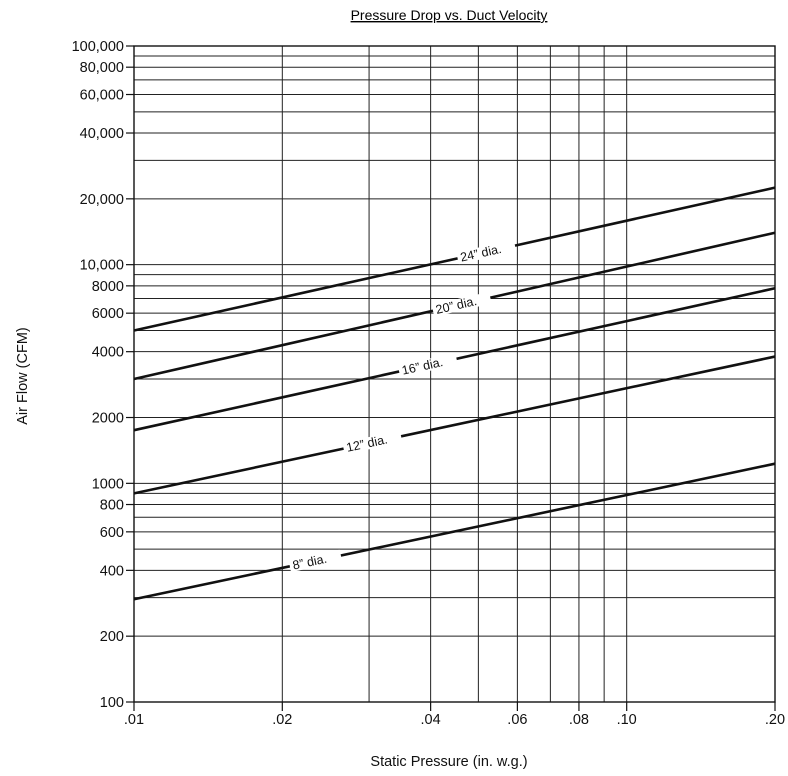  I want to click on y-tick-label-1000: 1000, so click(108, 484).